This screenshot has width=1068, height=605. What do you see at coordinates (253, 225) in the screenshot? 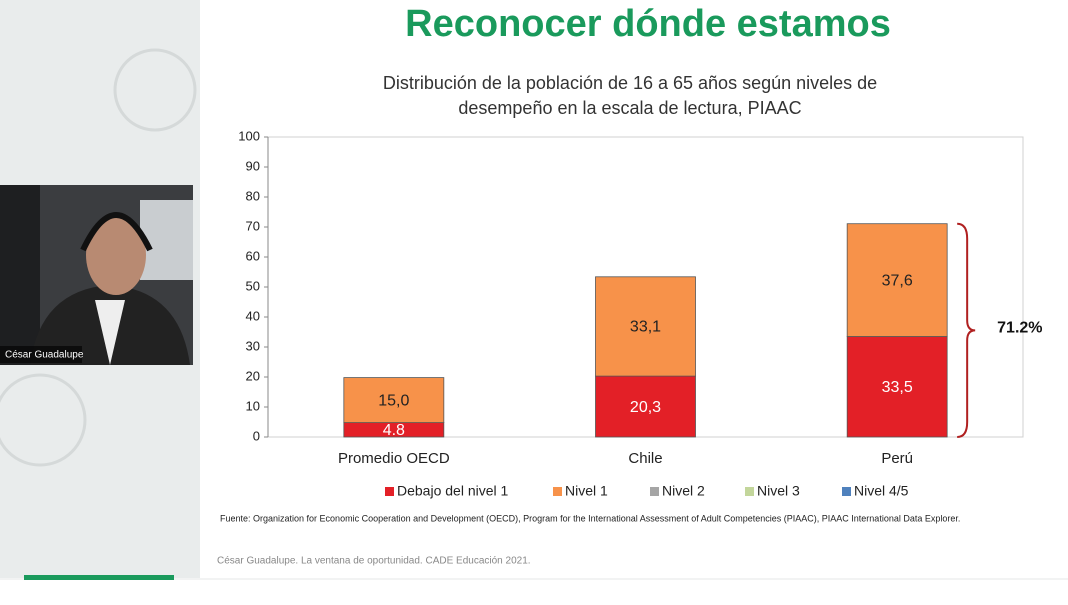
I see `y-tick-label: 70` at bounding box center [253, 225].